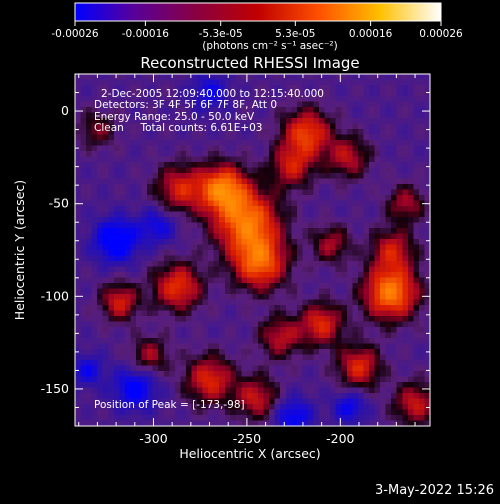 The image size is (500, 504). I want to click on y-axis-label: Heliocentric Y (arcsec), so click(19, 250).